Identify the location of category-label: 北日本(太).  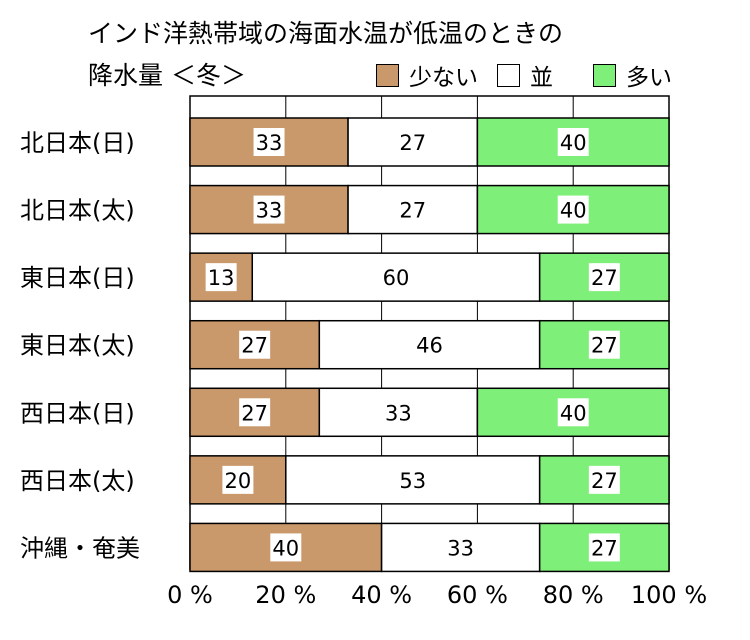
(77, 211).